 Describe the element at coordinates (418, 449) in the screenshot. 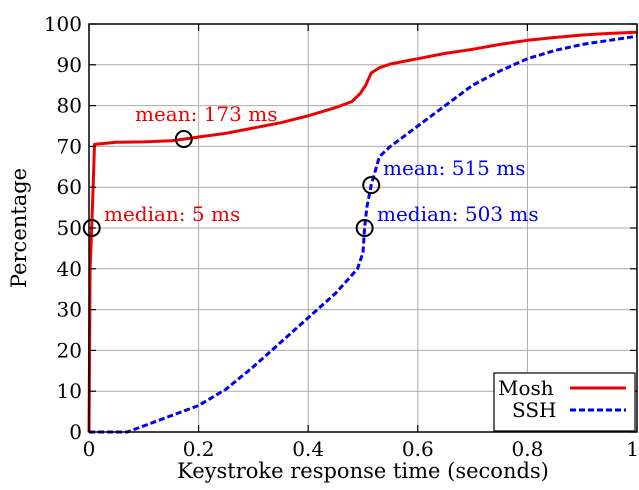

I see `x-tick-label: 0.6` at that location.